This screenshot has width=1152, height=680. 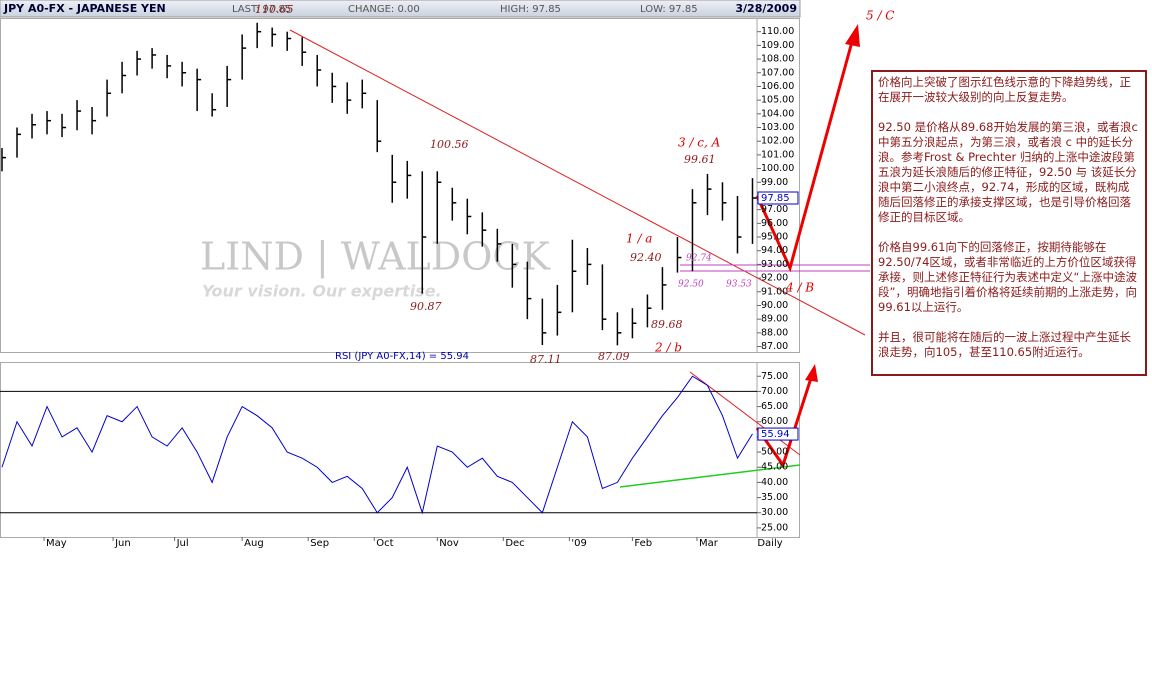 What do you see at coordinates (774, 332) in the screenshot?
I see `y-tick-label: 88.00` at bounding box center [774, 332].